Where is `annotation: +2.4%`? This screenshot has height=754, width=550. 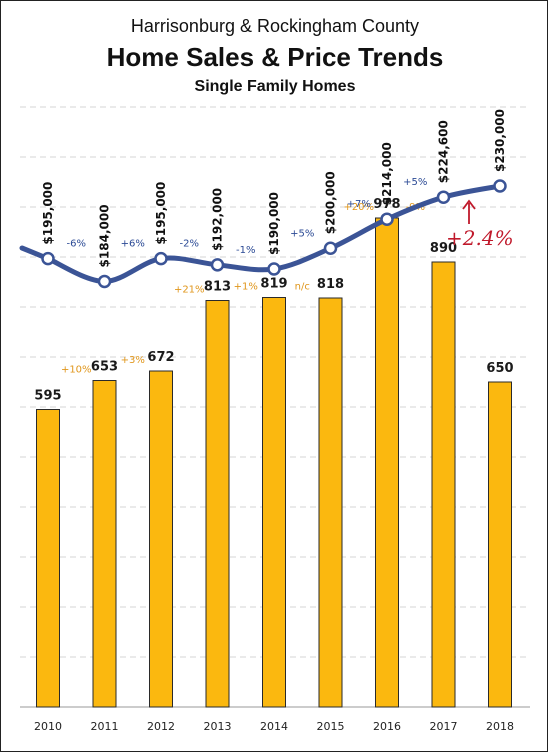
annotation: +2.4% is located at coordinates (480, 224).